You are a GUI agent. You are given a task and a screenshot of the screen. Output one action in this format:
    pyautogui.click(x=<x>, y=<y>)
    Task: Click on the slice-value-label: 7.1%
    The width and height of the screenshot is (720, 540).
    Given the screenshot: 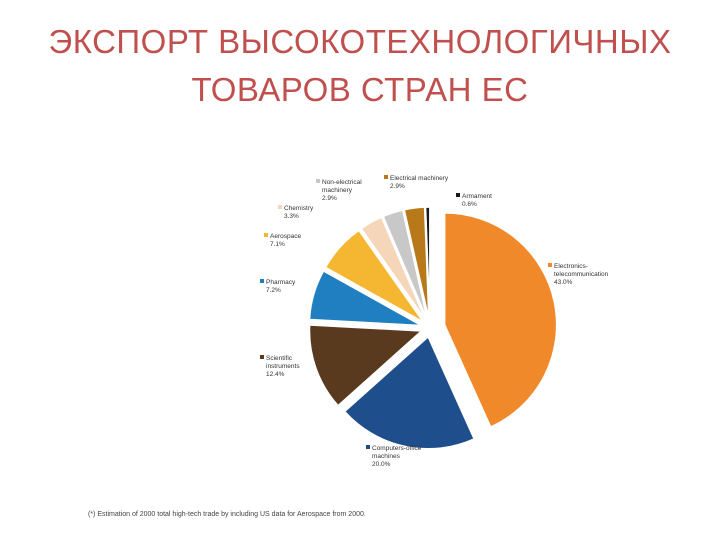 What is the action you would take?
    pyautogui.click(x=277, y=244)
    